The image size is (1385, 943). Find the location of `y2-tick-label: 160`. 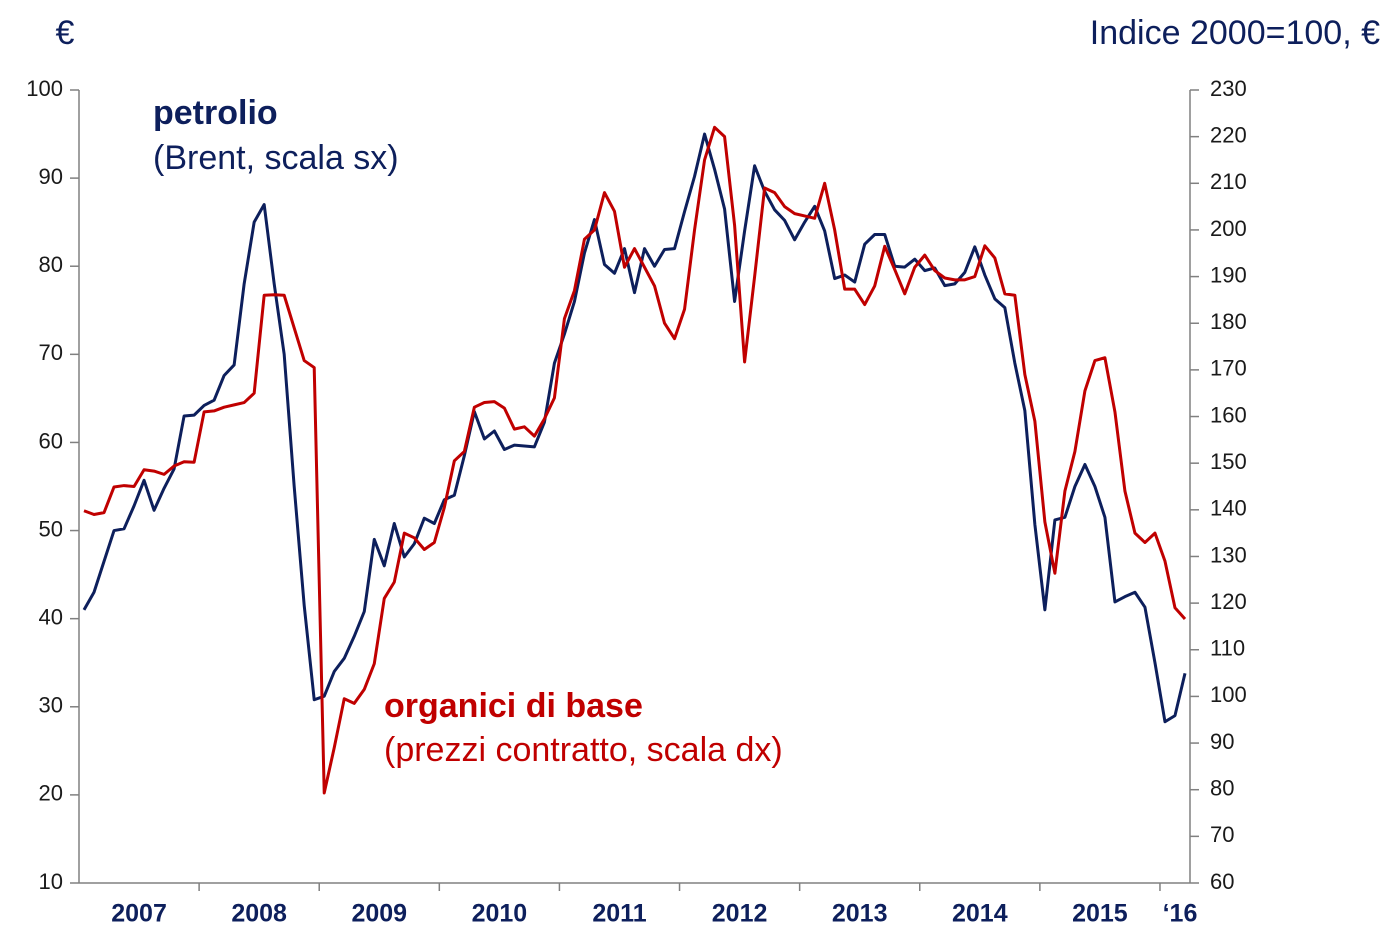

y2-tick-label: 160 is located at coordinates (1228, 414).